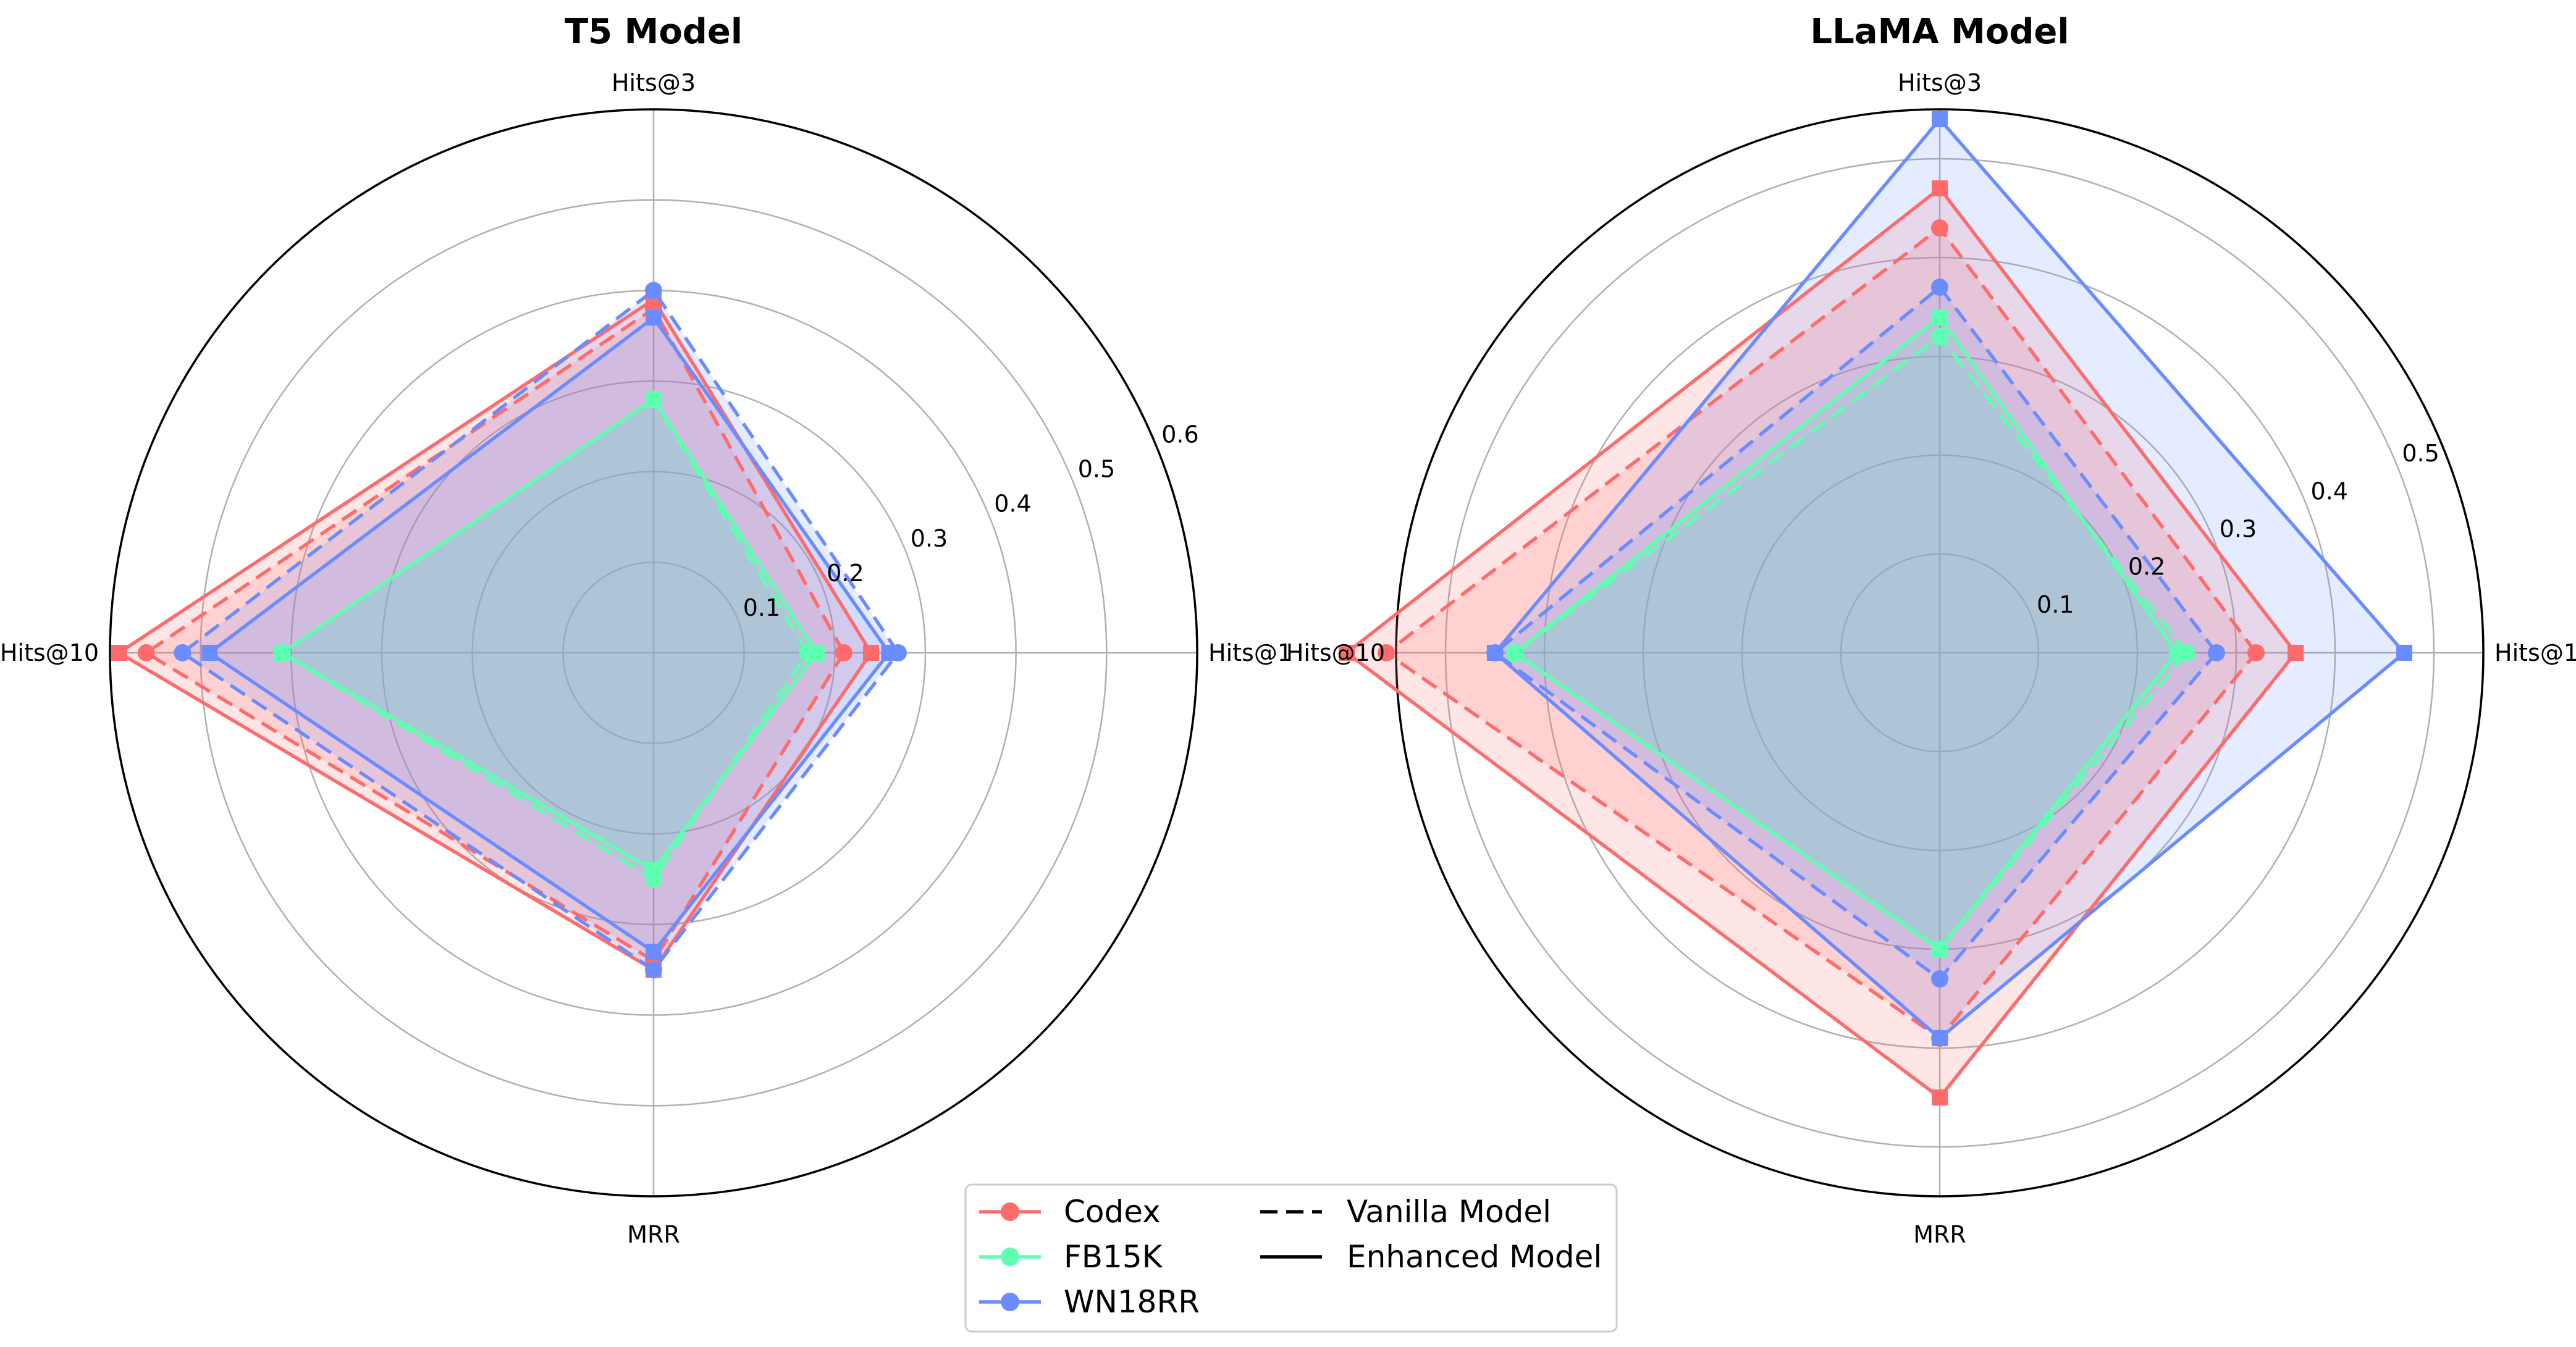 The height and width of the screenshot is (1347, 2576). I want to click on series-fill-wn18rr-vanilla, so click(540, 630).